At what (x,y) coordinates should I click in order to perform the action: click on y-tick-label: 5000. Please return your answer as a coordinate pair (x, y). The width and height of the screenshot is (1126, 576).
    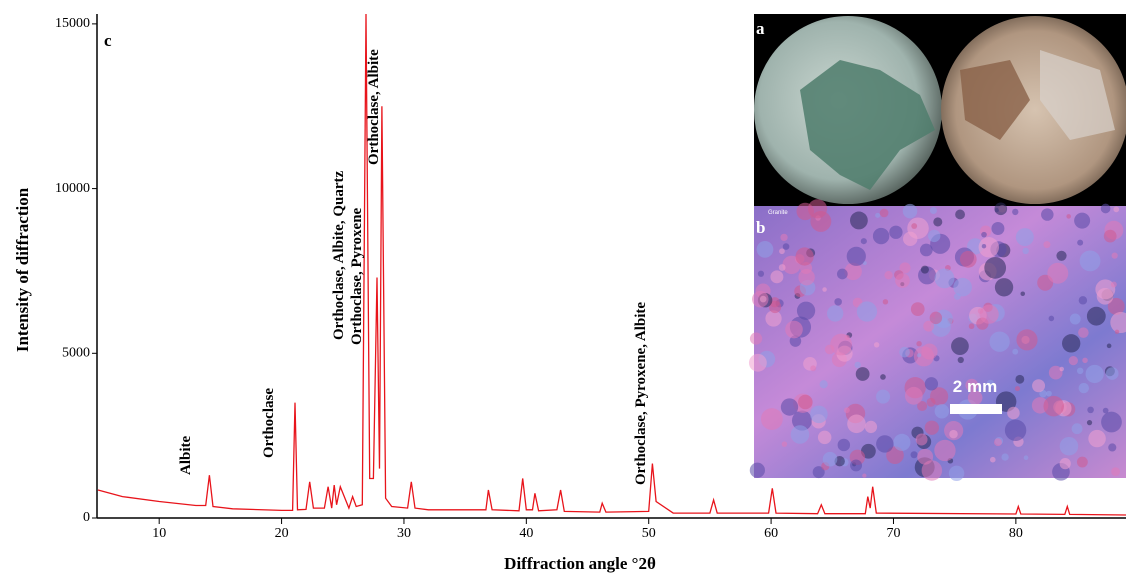
    Looking at the image, I should click on (76, 353).